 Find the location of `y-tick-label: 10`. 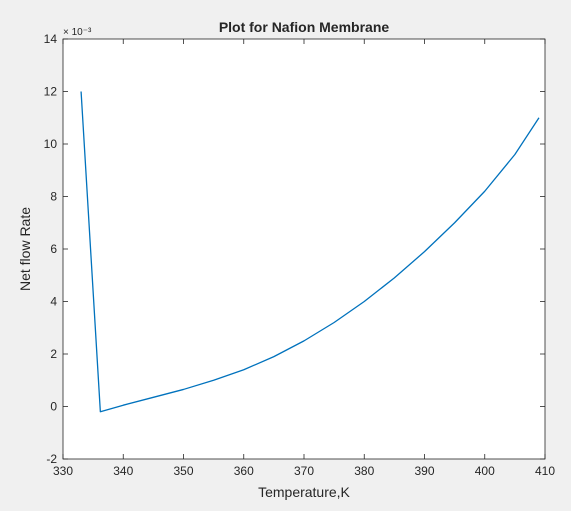

y-tick-label: 10 is located at coordinates (51, 144).